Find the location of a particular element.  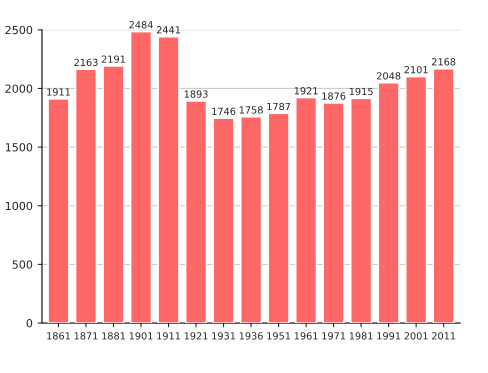

data-label: 2441 is located at coordinates (168, 30).